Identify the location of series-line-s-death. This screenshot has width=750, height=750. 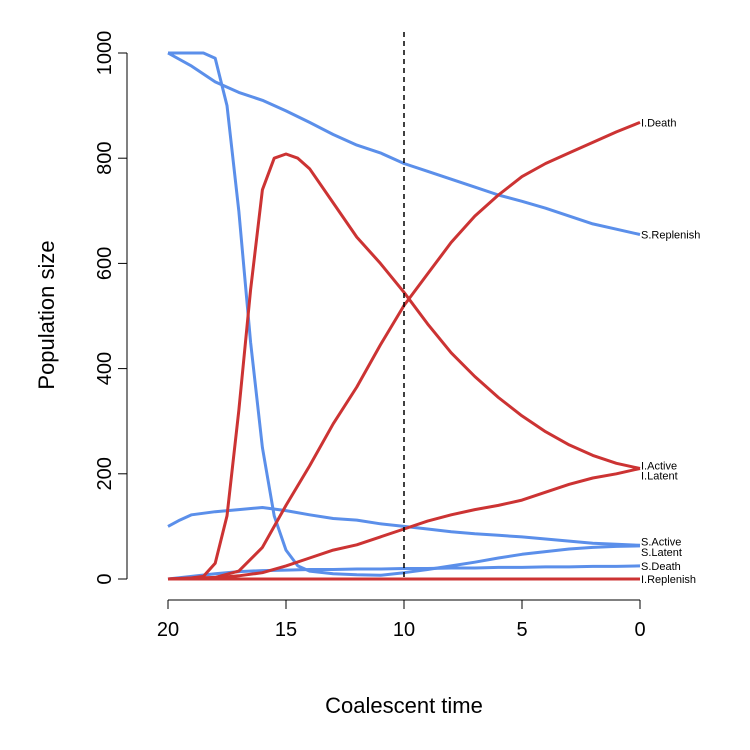
(404, 572).